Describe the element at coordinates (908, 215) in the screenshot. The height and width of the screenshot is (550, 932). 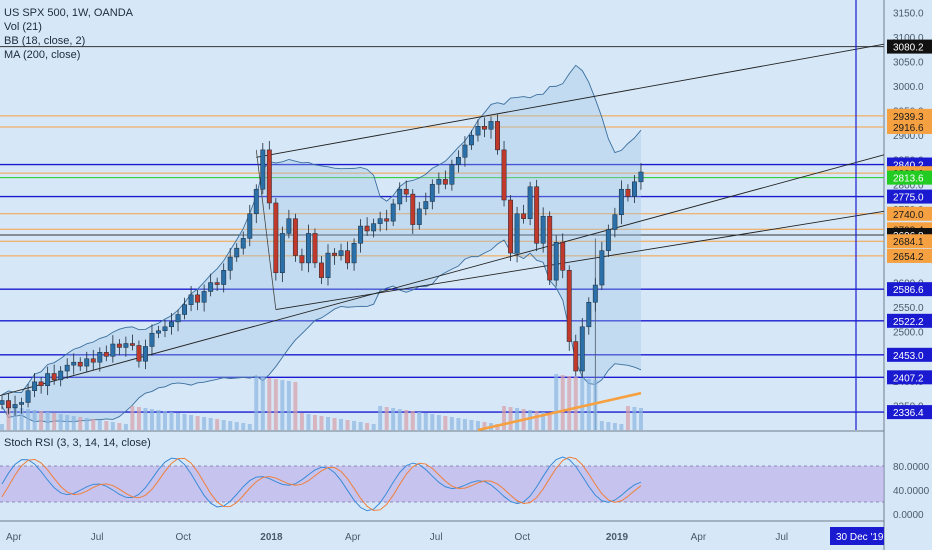
I see `price-badge-7: 2740.0` at that location.